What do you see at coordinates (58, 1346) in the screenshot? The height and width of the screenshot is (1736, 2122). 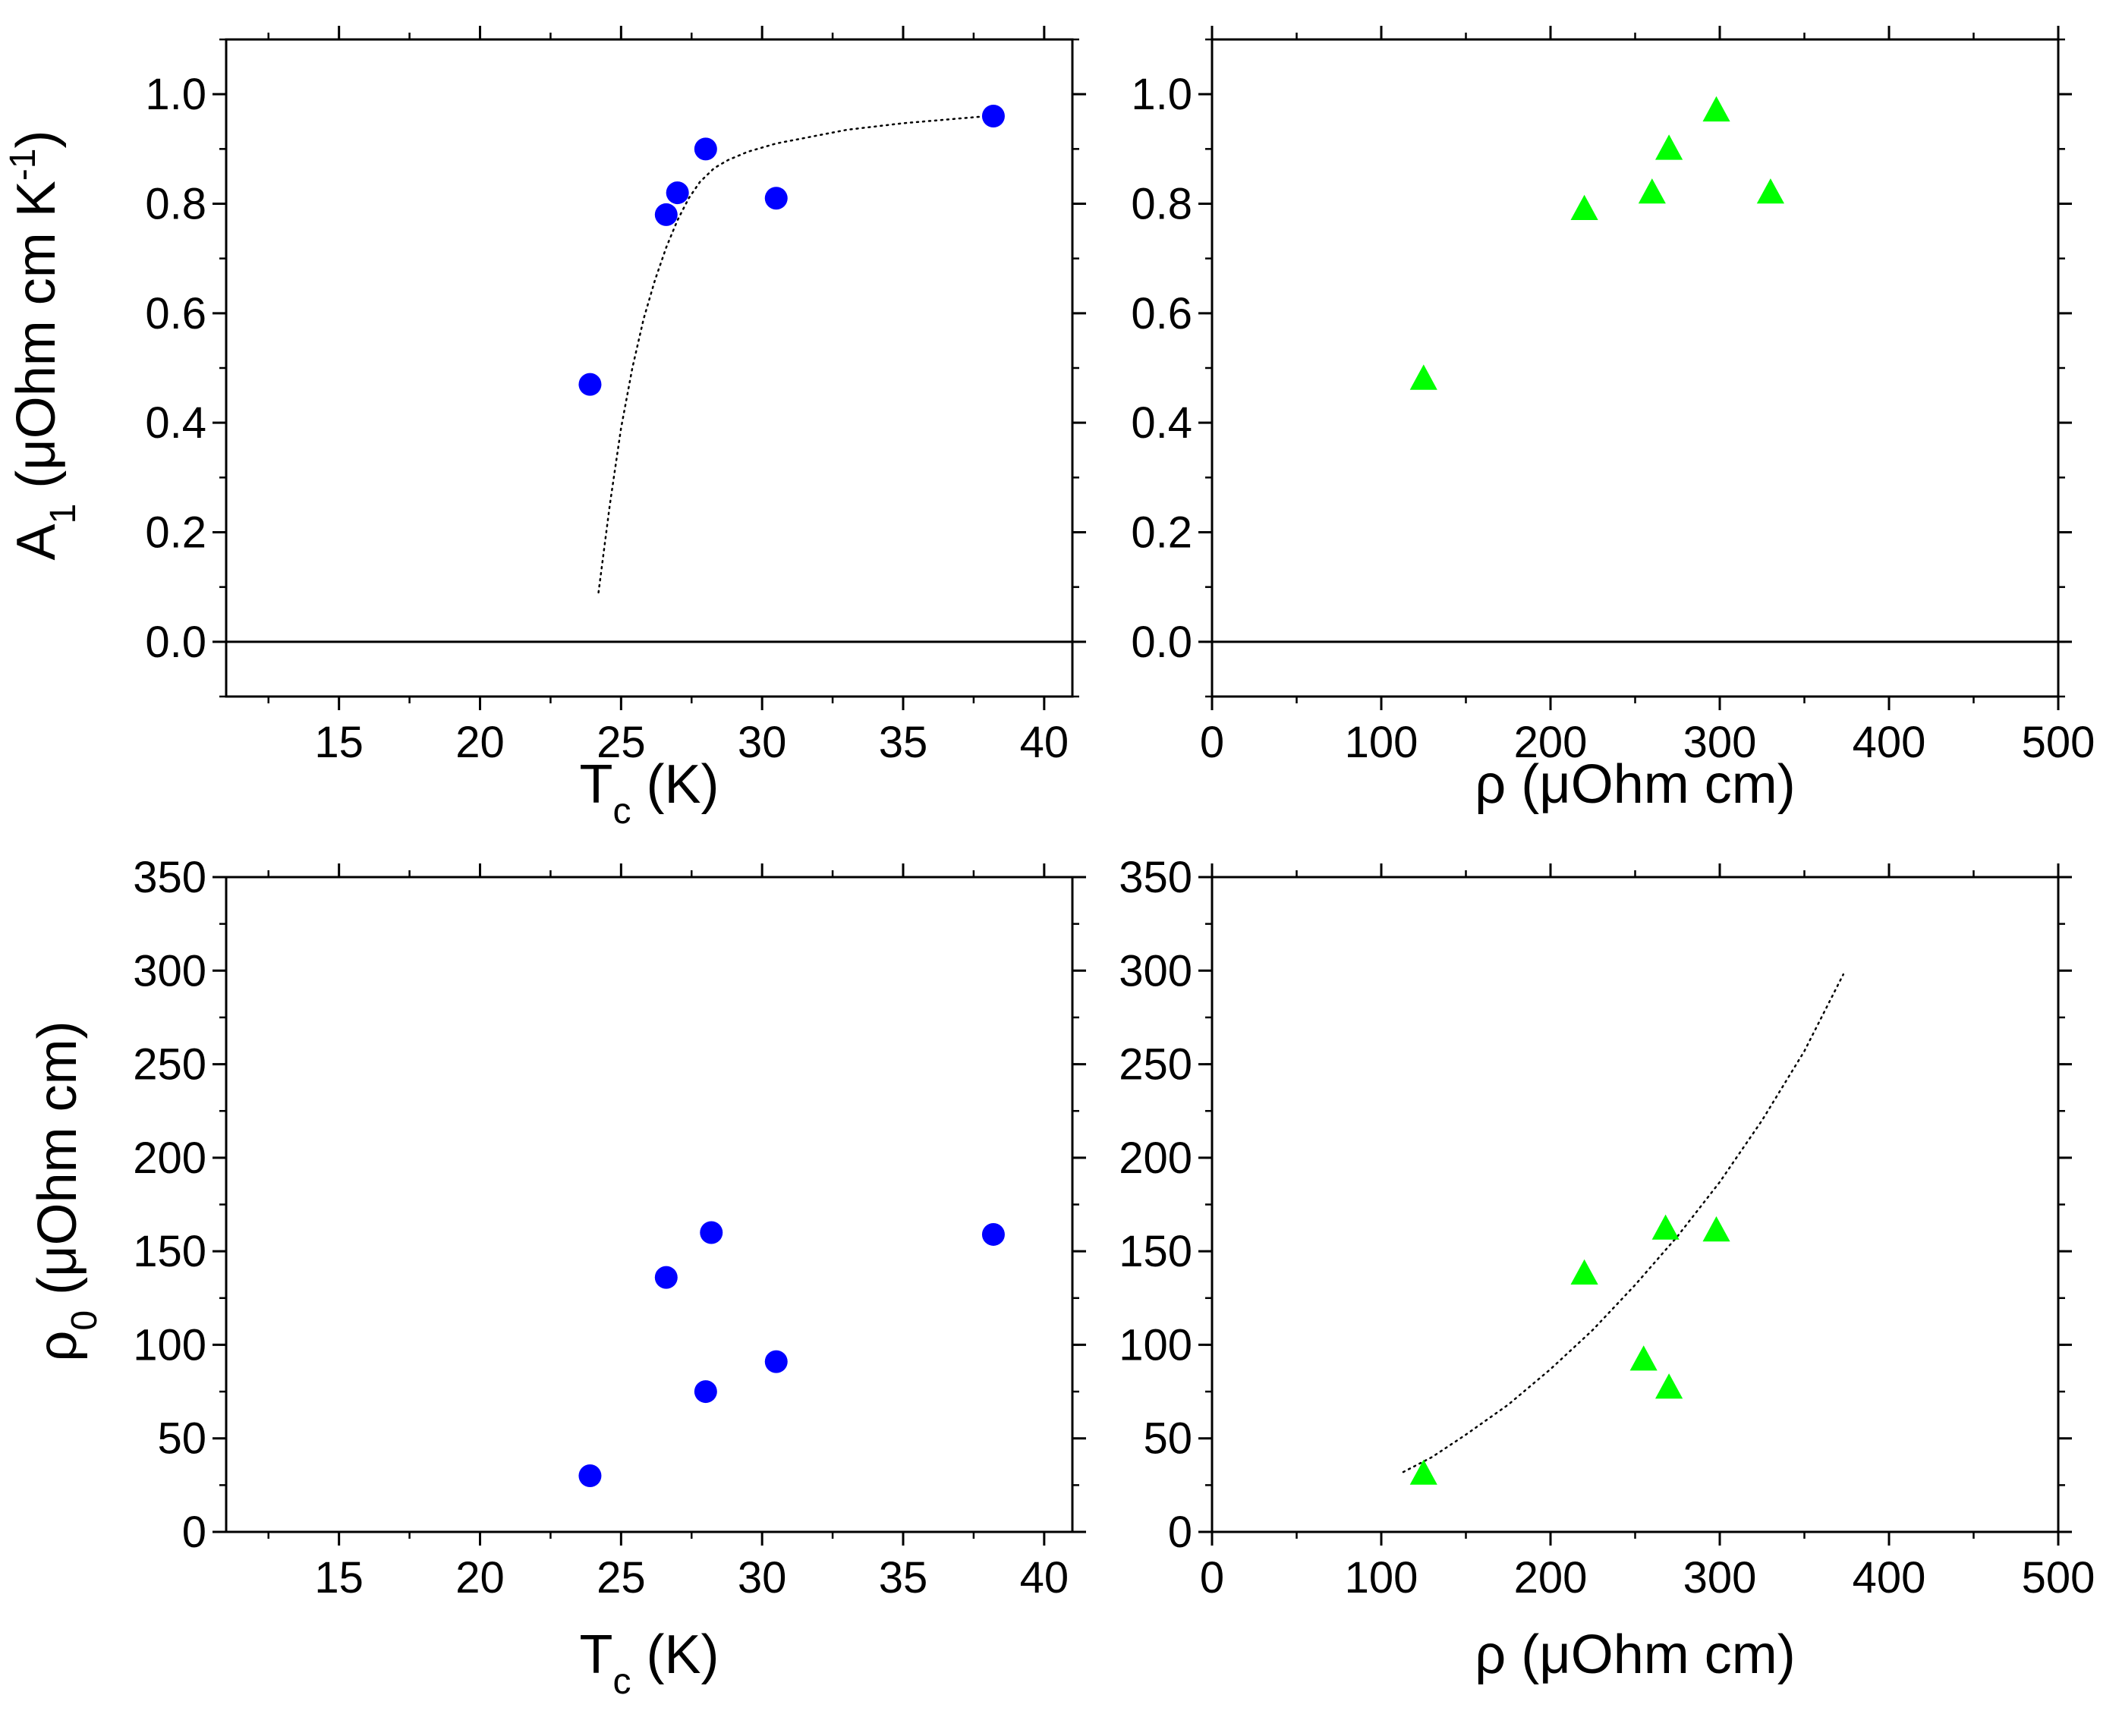 I see `y-axis-label-main: ρ` at bounding box center [58, 1346].